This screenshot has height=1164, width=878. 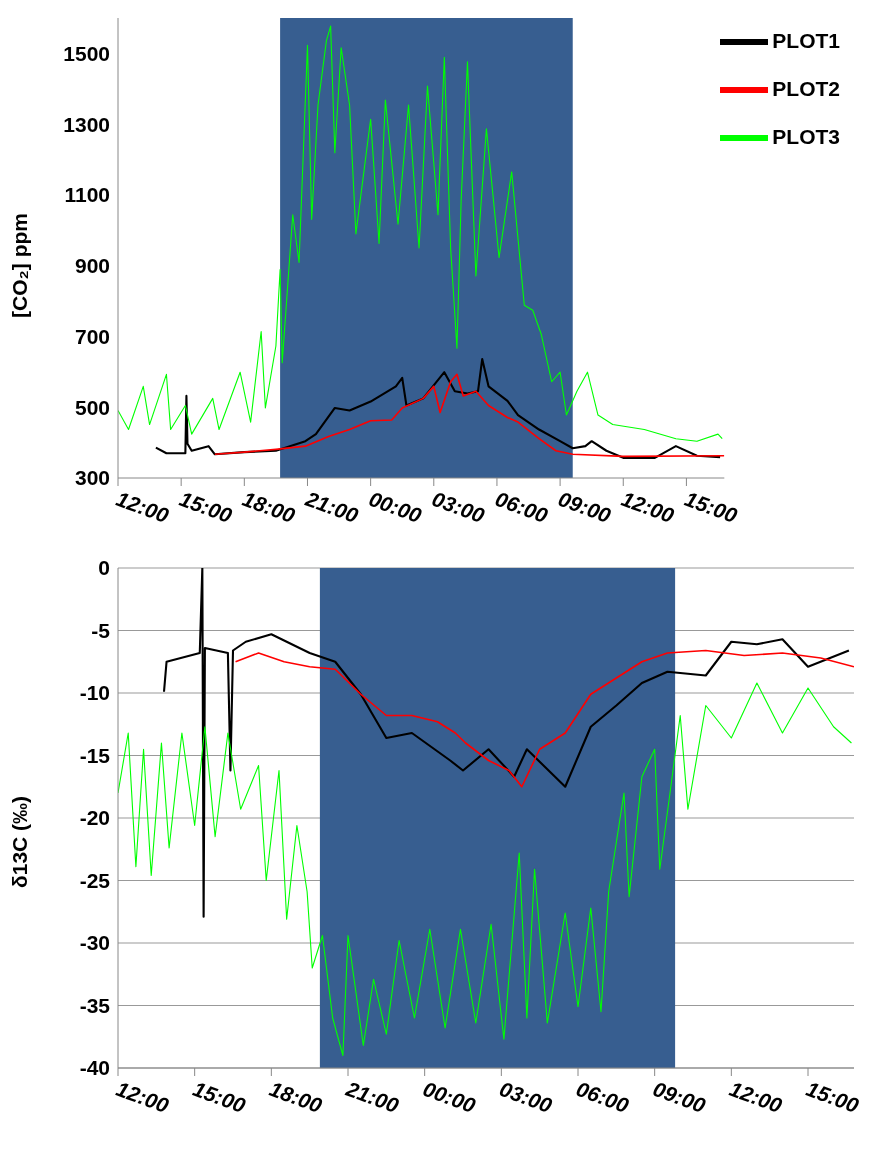 I want to click on y-tick-label: -25, so click(x=95, y=880).